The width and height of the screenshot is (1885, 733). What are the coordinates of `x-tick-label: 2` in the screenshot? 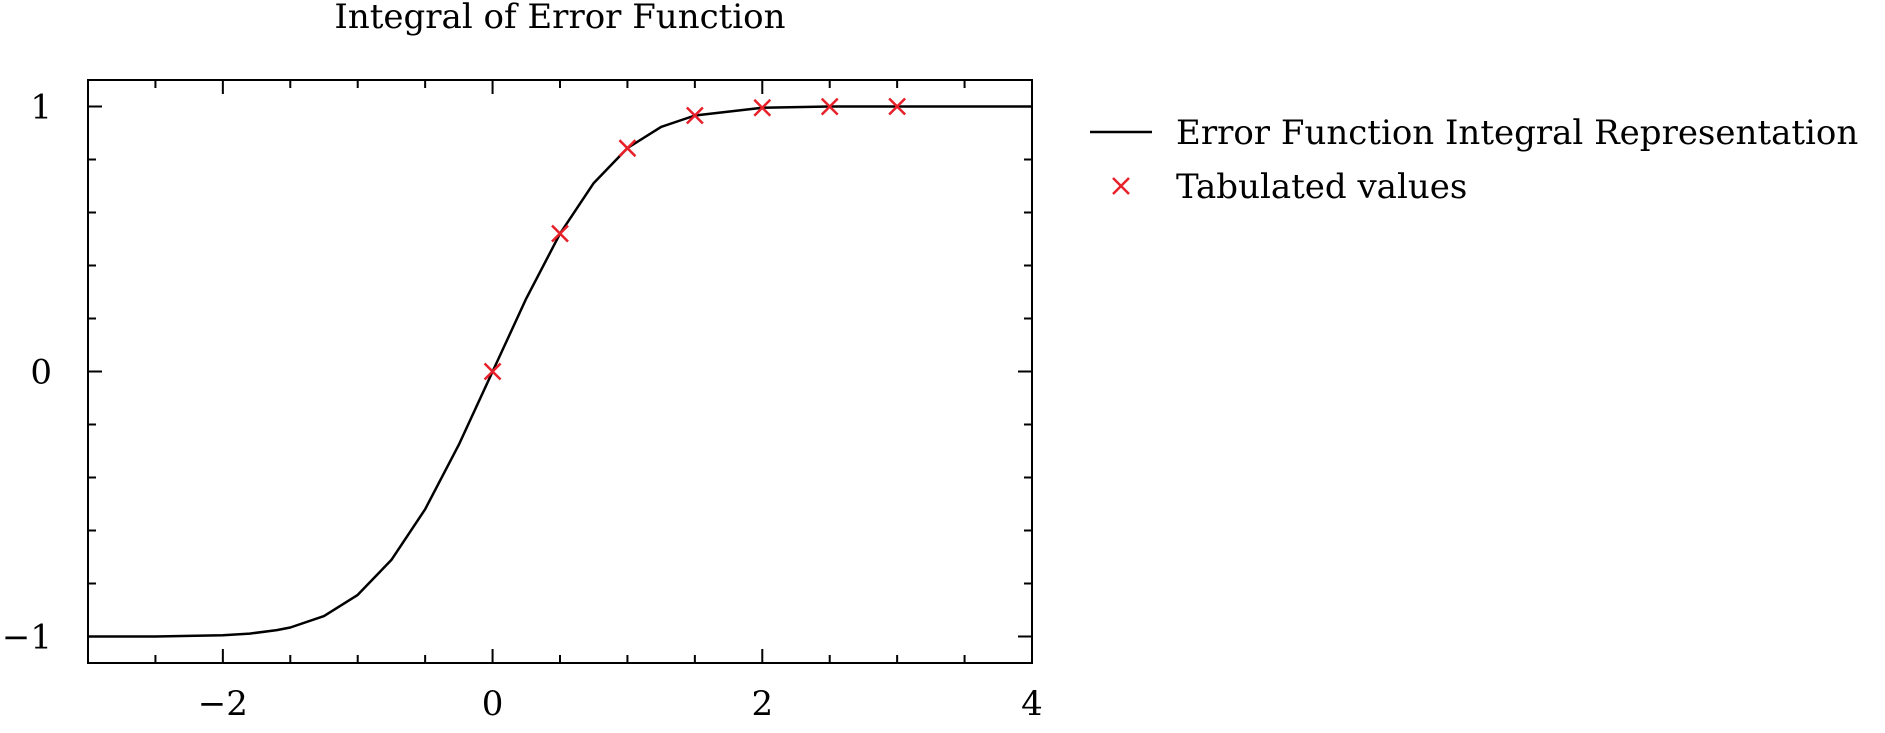 It's located at (762, 704).